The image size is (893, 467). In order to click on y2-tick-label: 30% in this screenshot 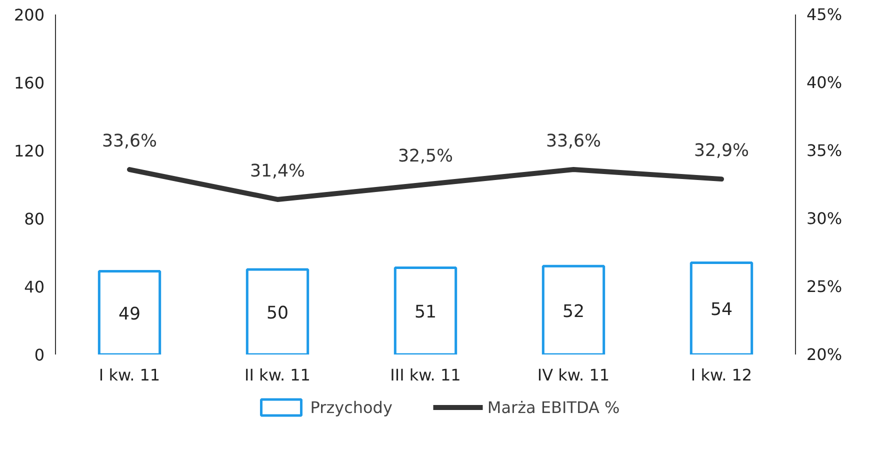, I will do `click(824, 218)`.